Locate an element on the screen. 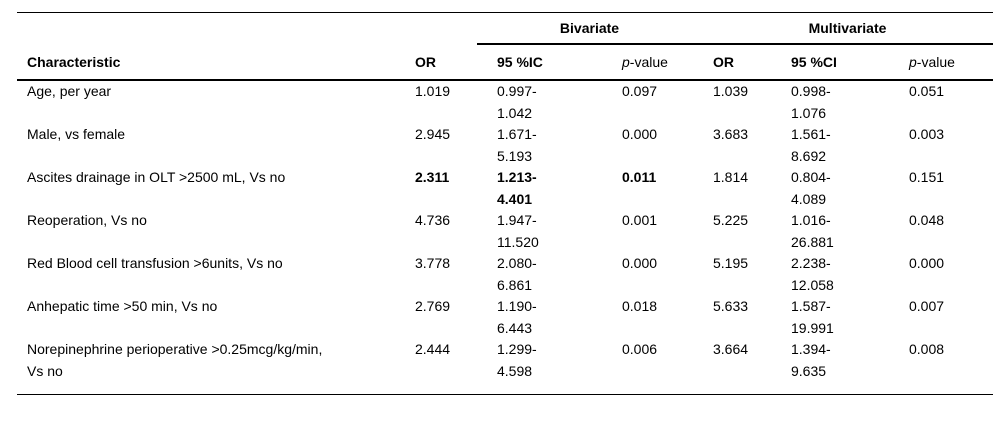 The image size is (1000, 423). cell-multivariate-pvalue: 0.008 is located at coordinates (927, 349).